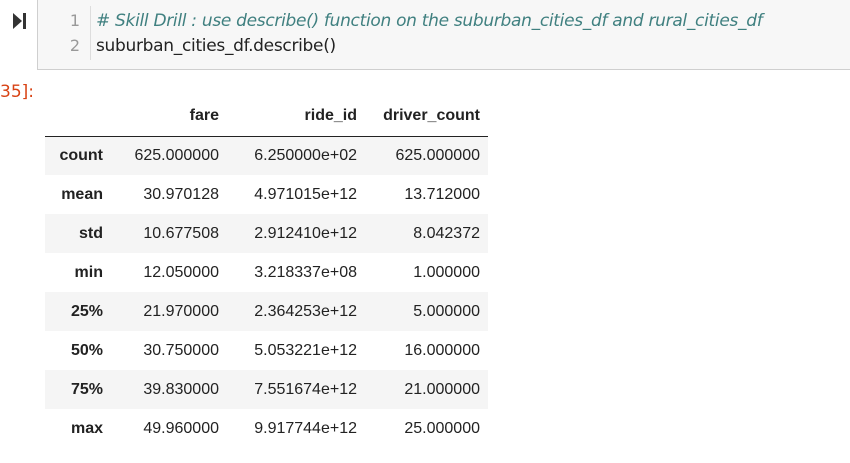  I want to click on line-number: 1, so click(74, 20).